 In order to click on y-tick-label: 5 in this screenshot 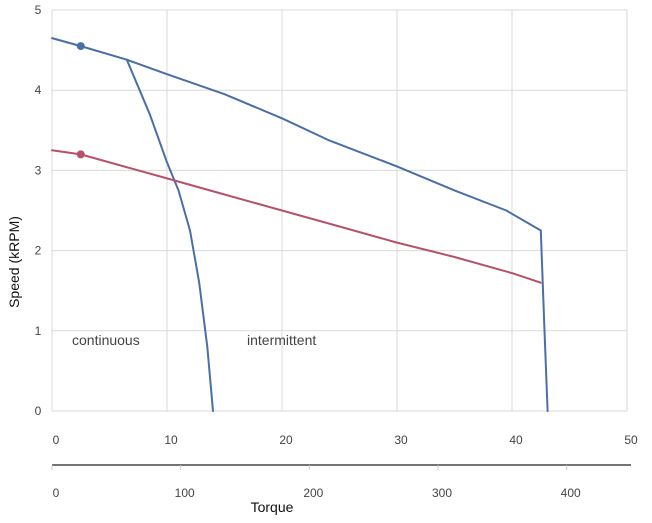, I will do `click(38, 10)`.